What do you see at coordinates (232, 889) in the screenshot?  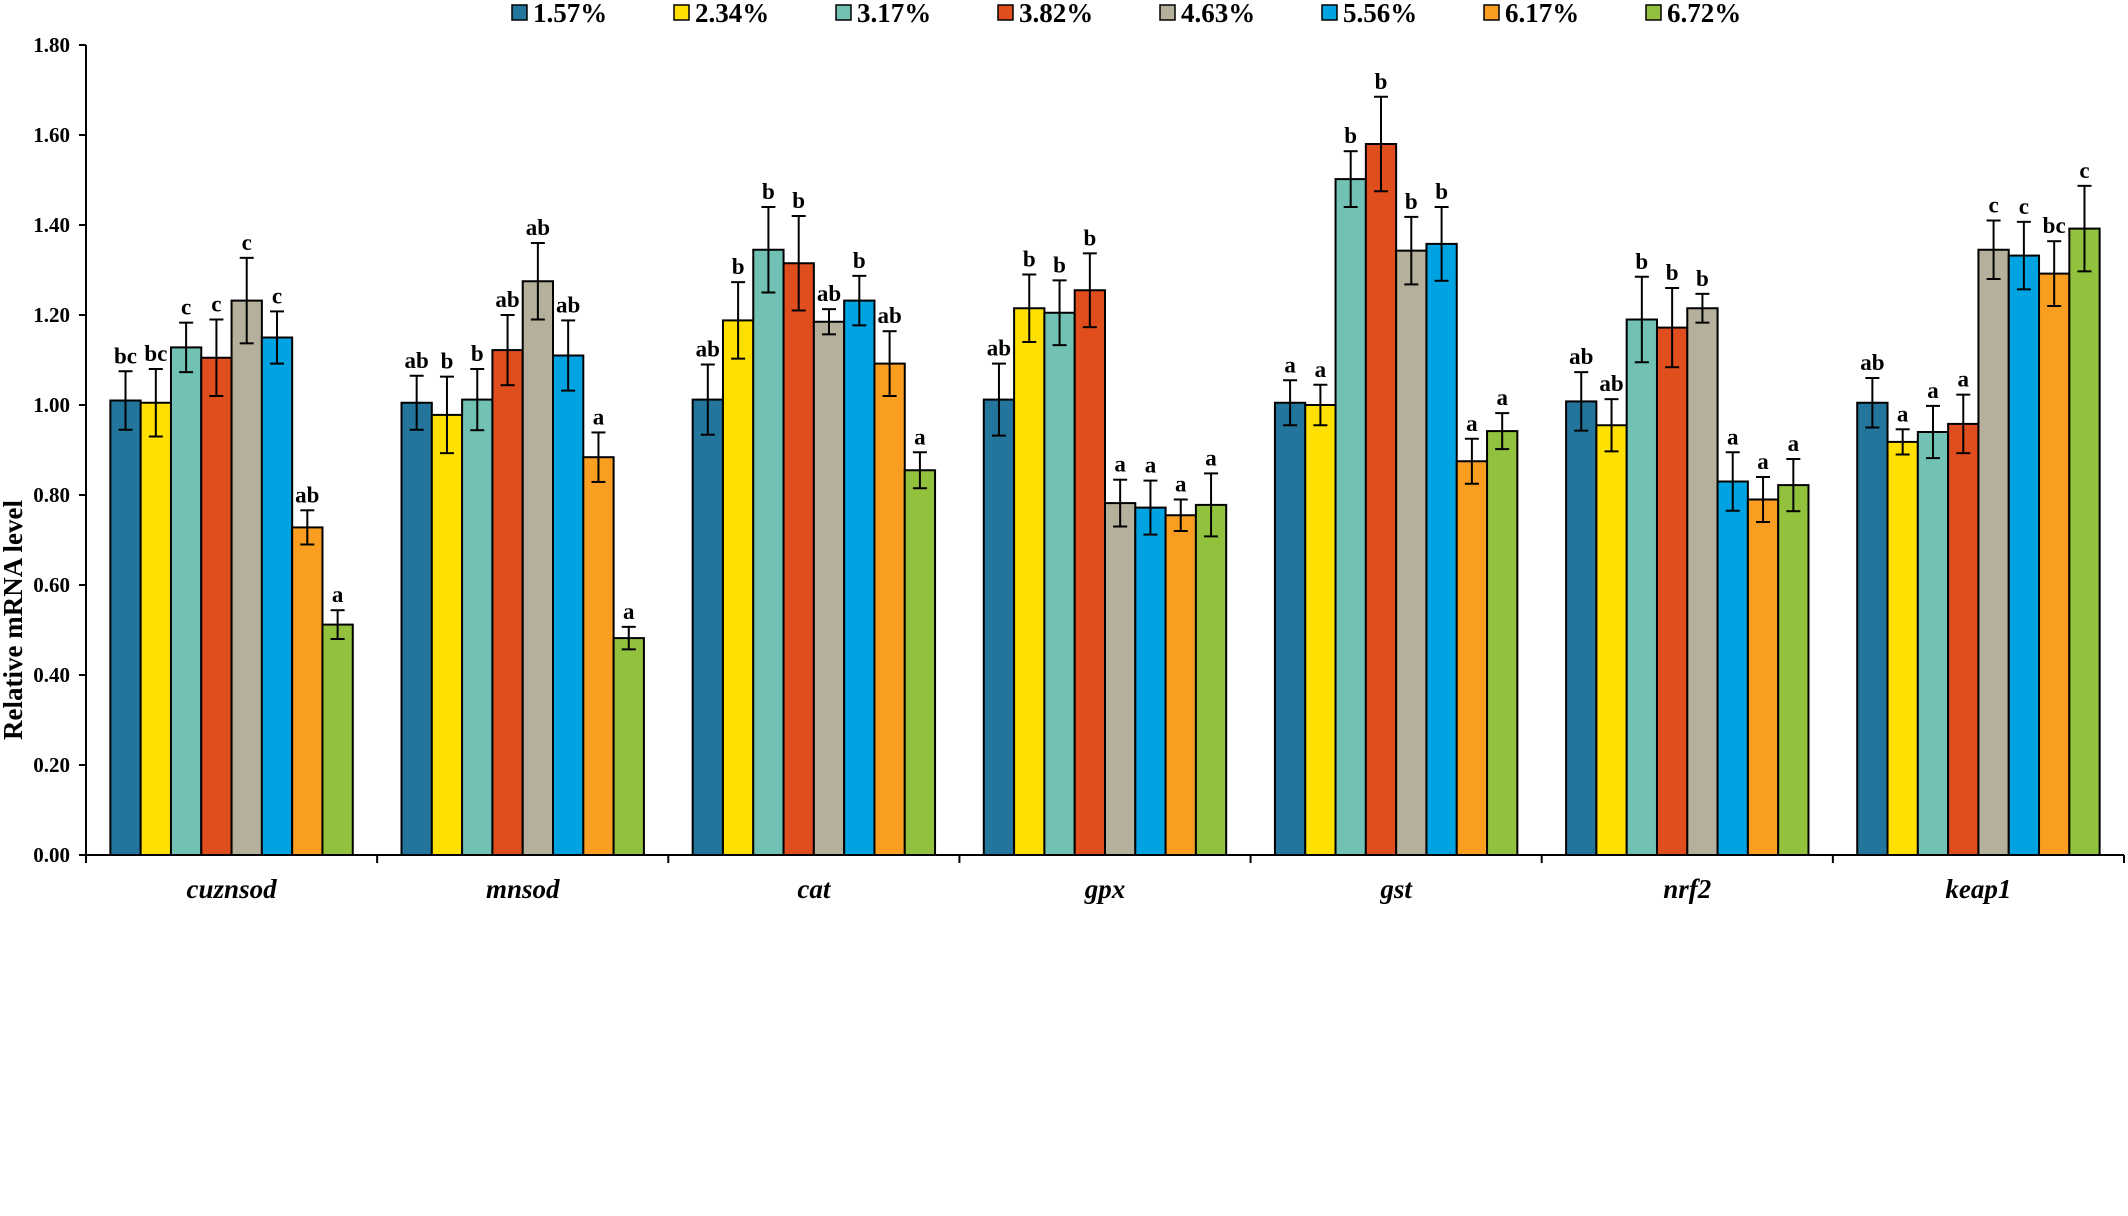 I see `x-category-label: cuznsod` at bounding box center [232, 889].